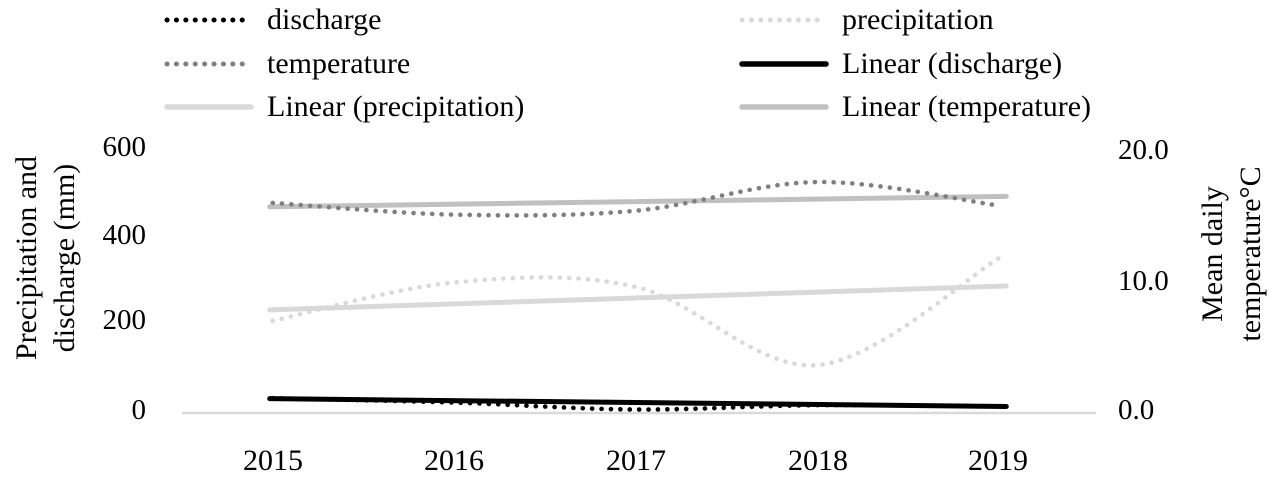  I want to click on right-axis-tick-20: 20.0, so click(1143, 150).